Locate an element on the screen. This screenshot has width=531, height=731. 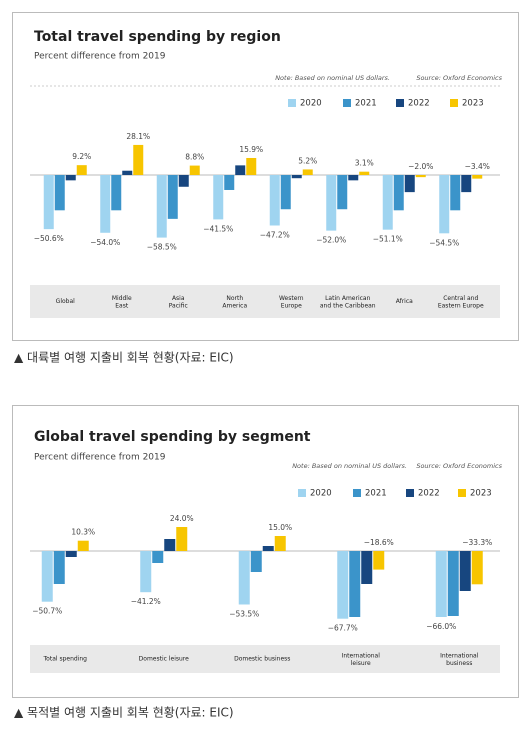
x-tick-label: Asia Pacific is located at coordinates (178, 301).